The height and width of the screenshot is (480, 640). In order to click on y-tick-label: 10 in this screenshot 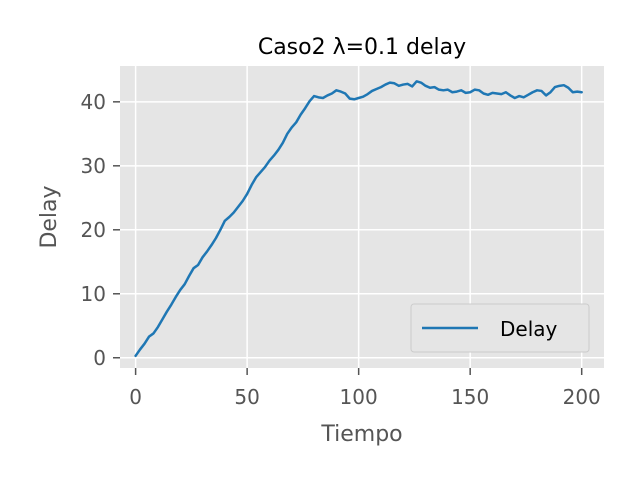, I will do `click(93, 294)`.